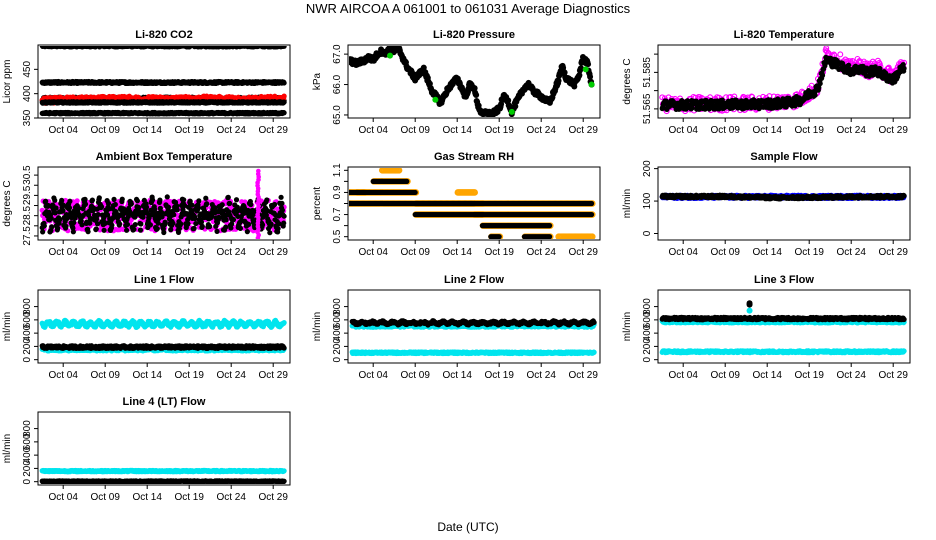 The image size is (936, 540). I want to click on y-tick-label: 51.585, so click(647, 72).